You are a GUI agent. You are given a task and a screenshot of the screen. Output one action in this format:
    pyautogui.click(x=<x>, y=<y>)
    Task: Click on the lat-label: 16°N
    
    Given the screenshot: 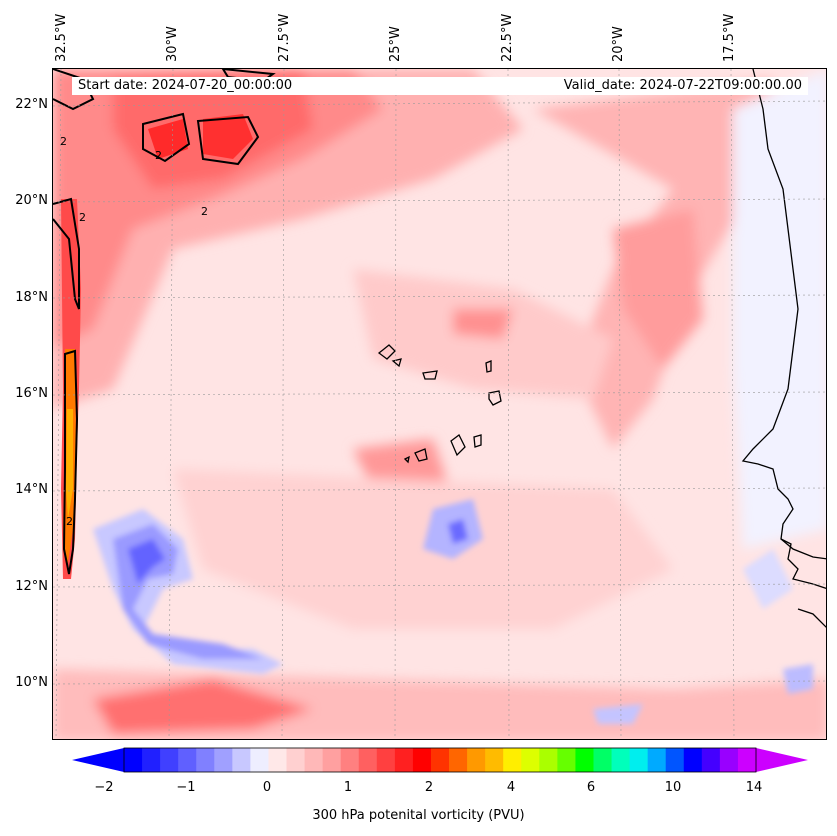 What is the action you would take?
    pyautogui.click(x=31, y=393)
    